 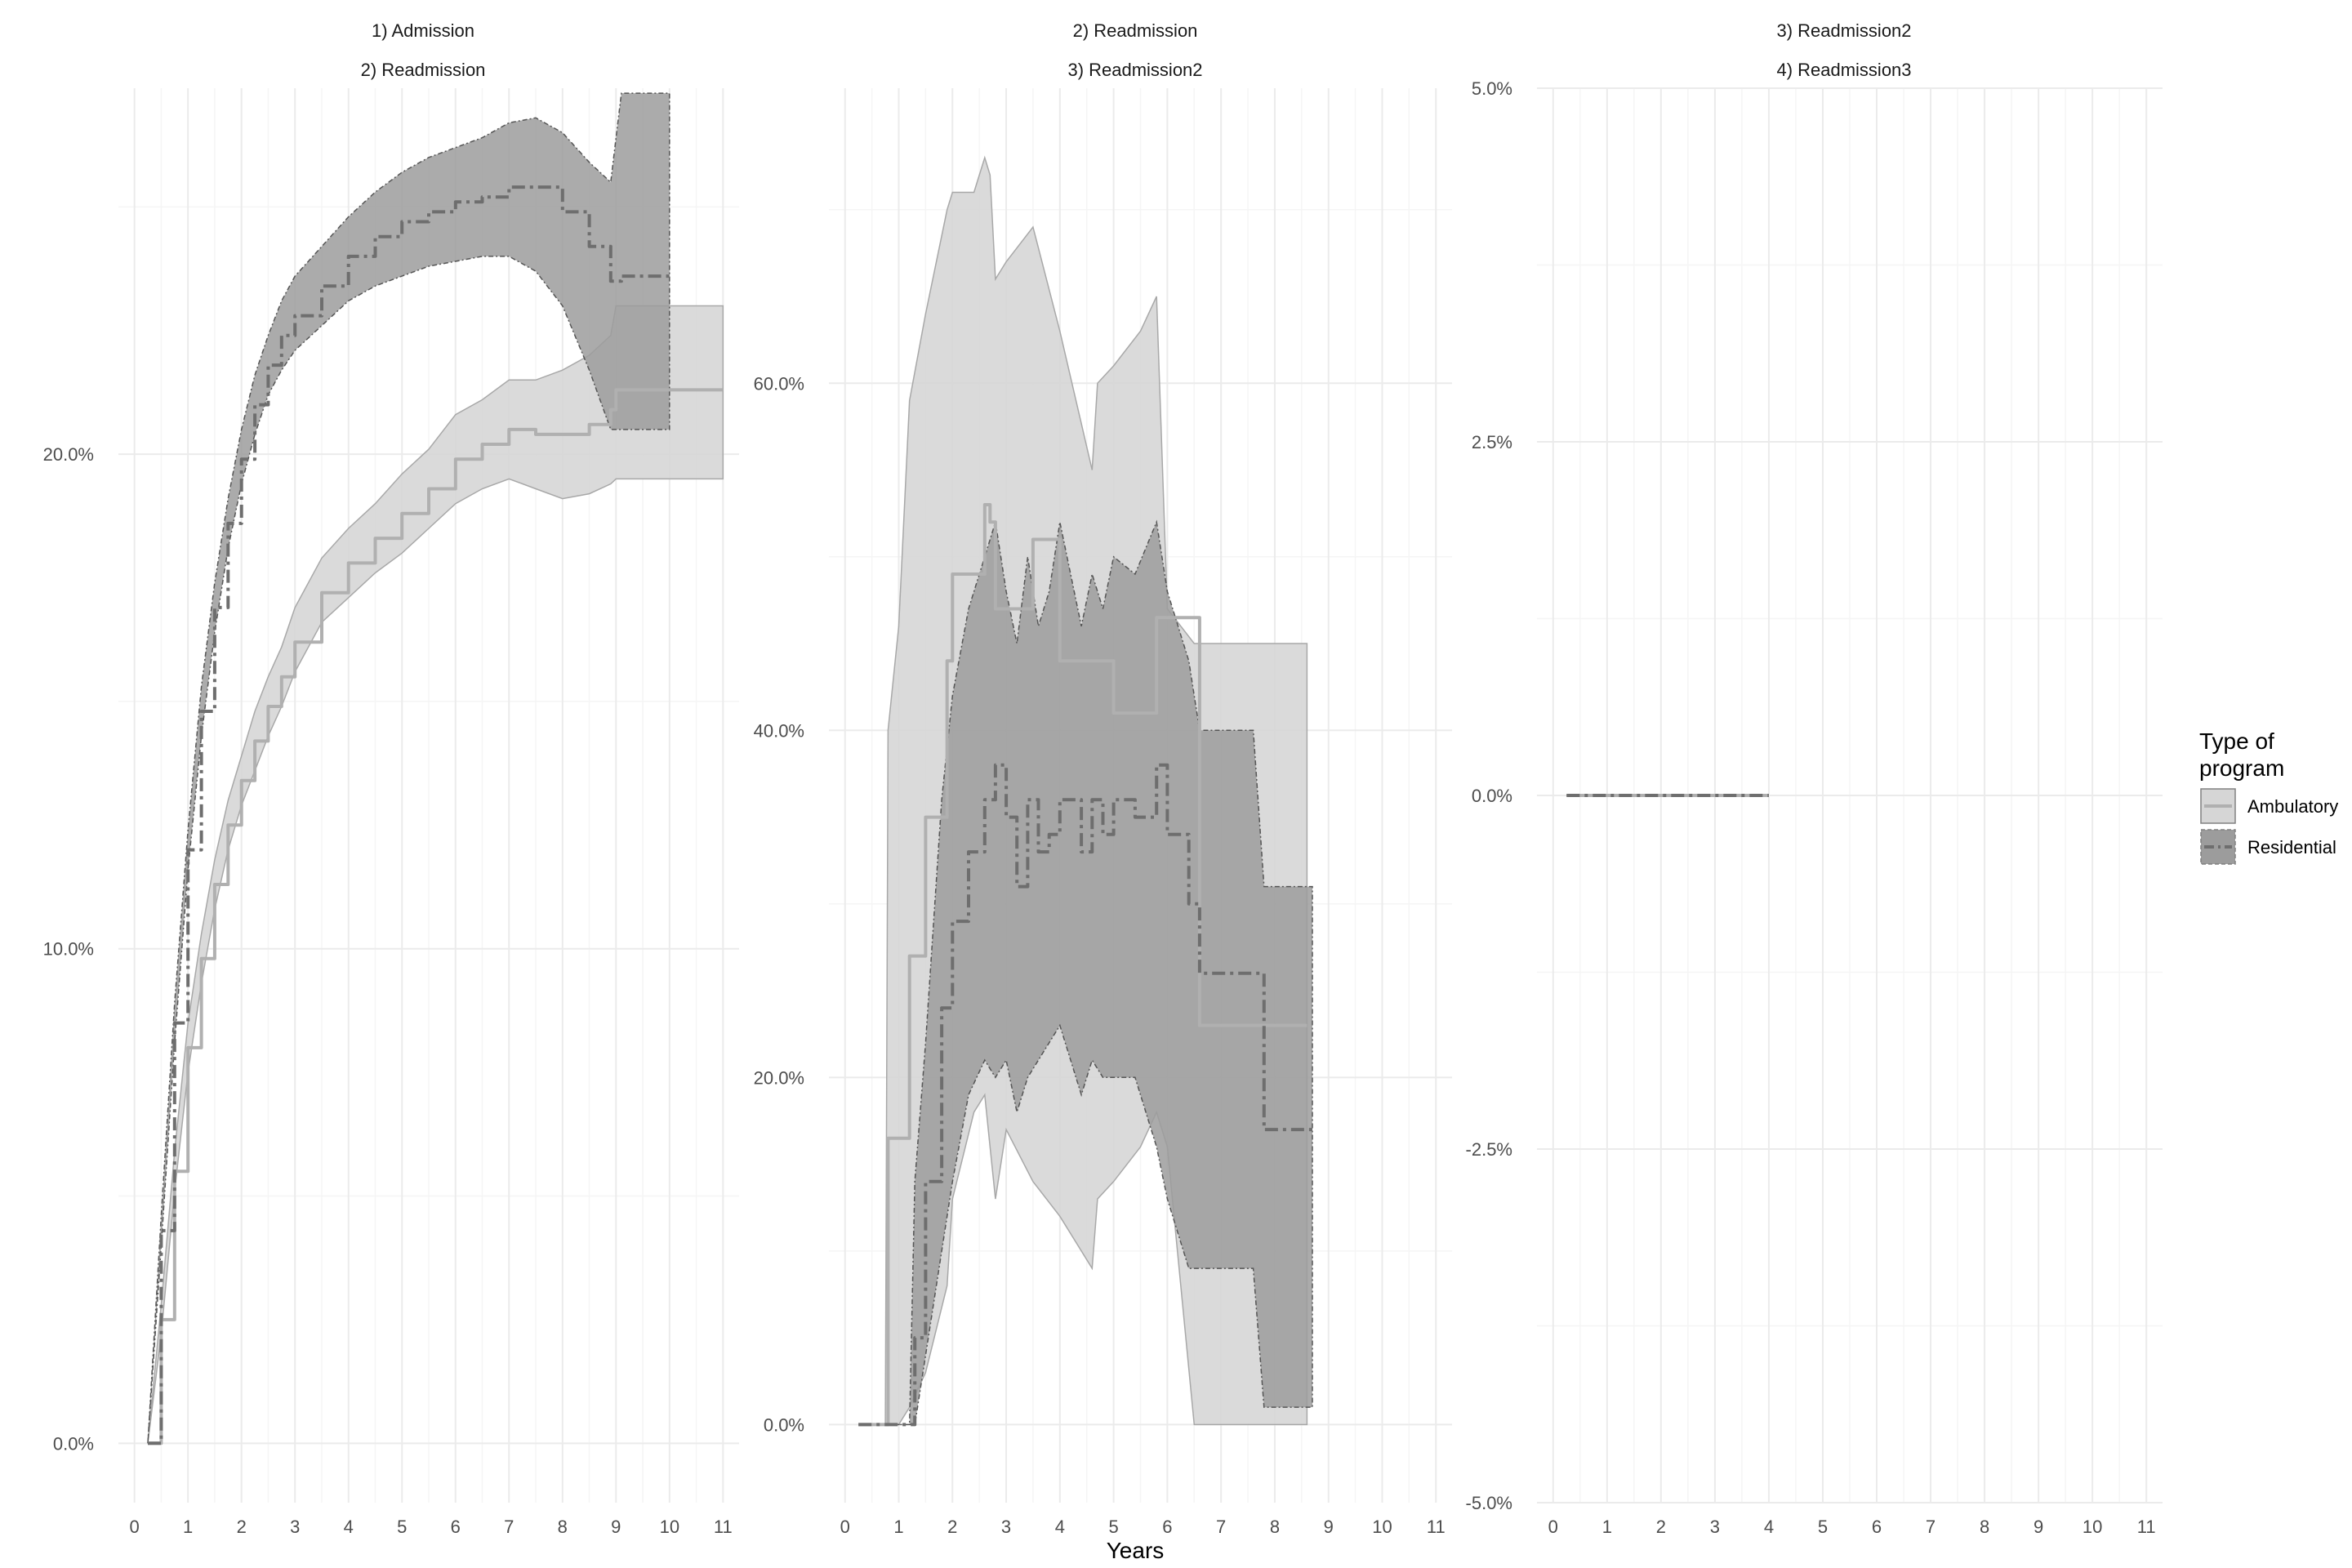 I want to click on panel-1-strip-label-1: 1) Admission, so click(x=423, y=30).